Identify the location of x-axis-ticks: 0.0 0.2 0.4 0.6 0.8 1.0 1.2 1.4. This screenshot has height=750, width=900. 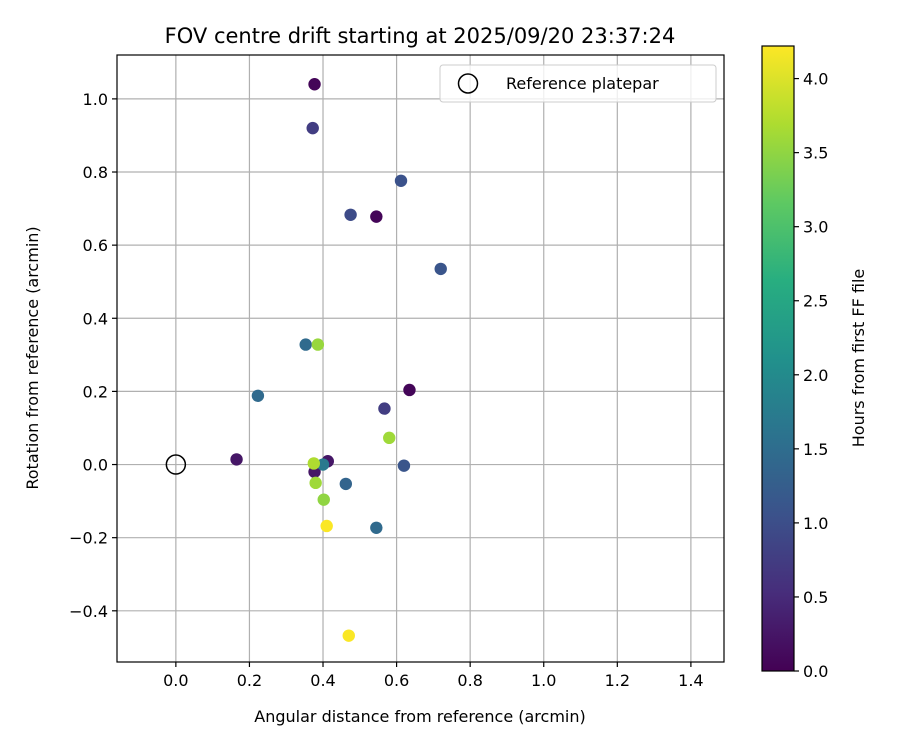
(433, 676).